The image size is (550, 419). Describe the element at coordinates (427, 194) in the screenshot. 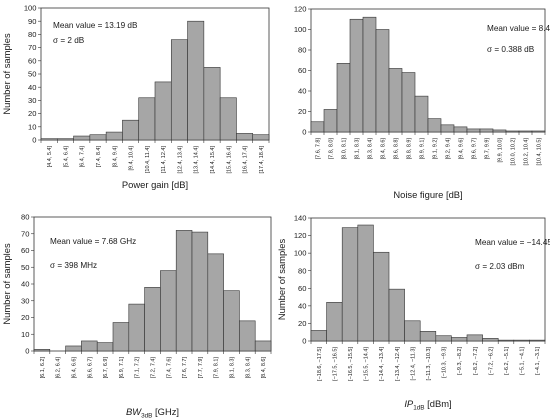

I see `x-axis-label: Noise figure [dB]` at that location.